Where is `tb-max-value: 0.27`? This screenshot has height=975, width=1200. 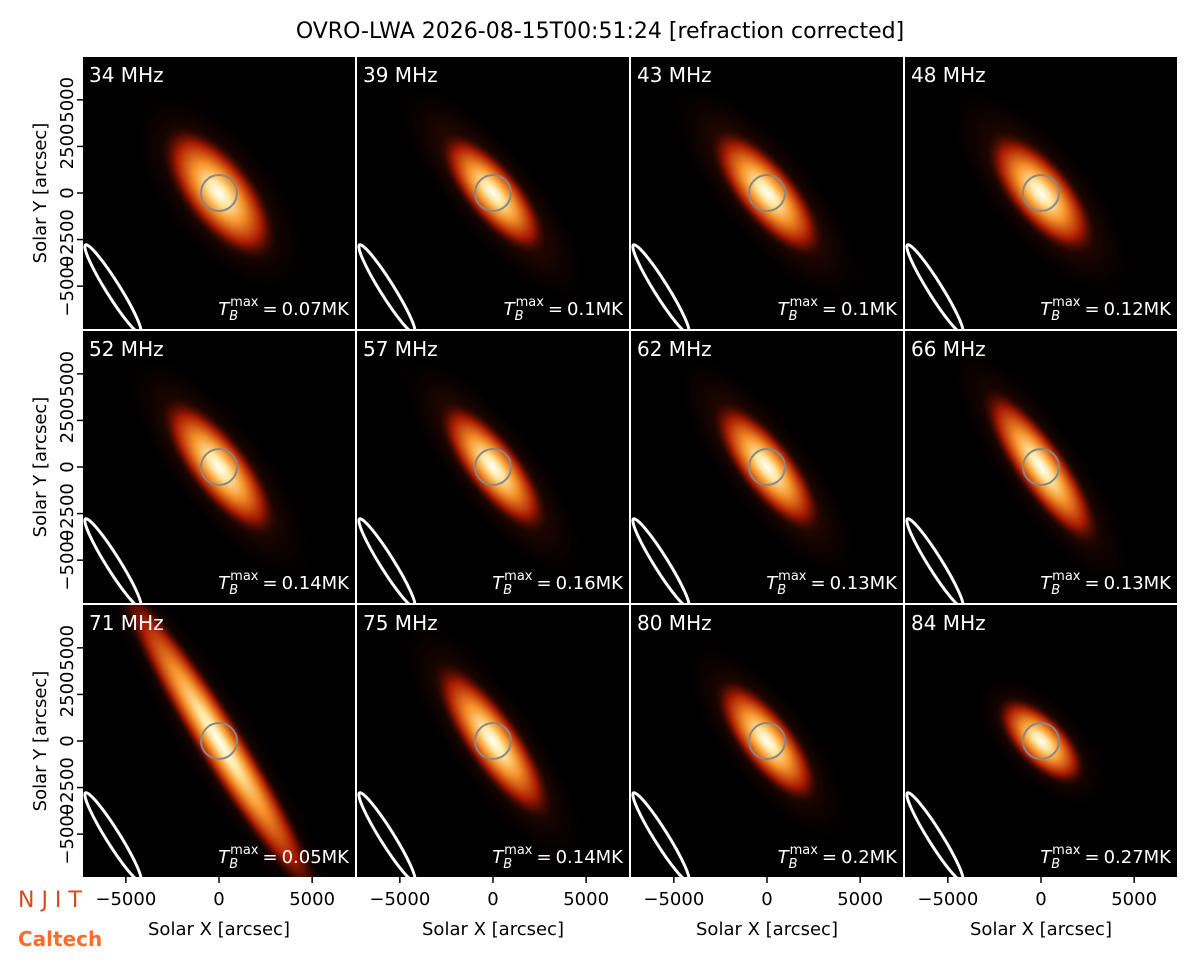 tb-max-value: 0.27 is located at coordinates (1124, 857).